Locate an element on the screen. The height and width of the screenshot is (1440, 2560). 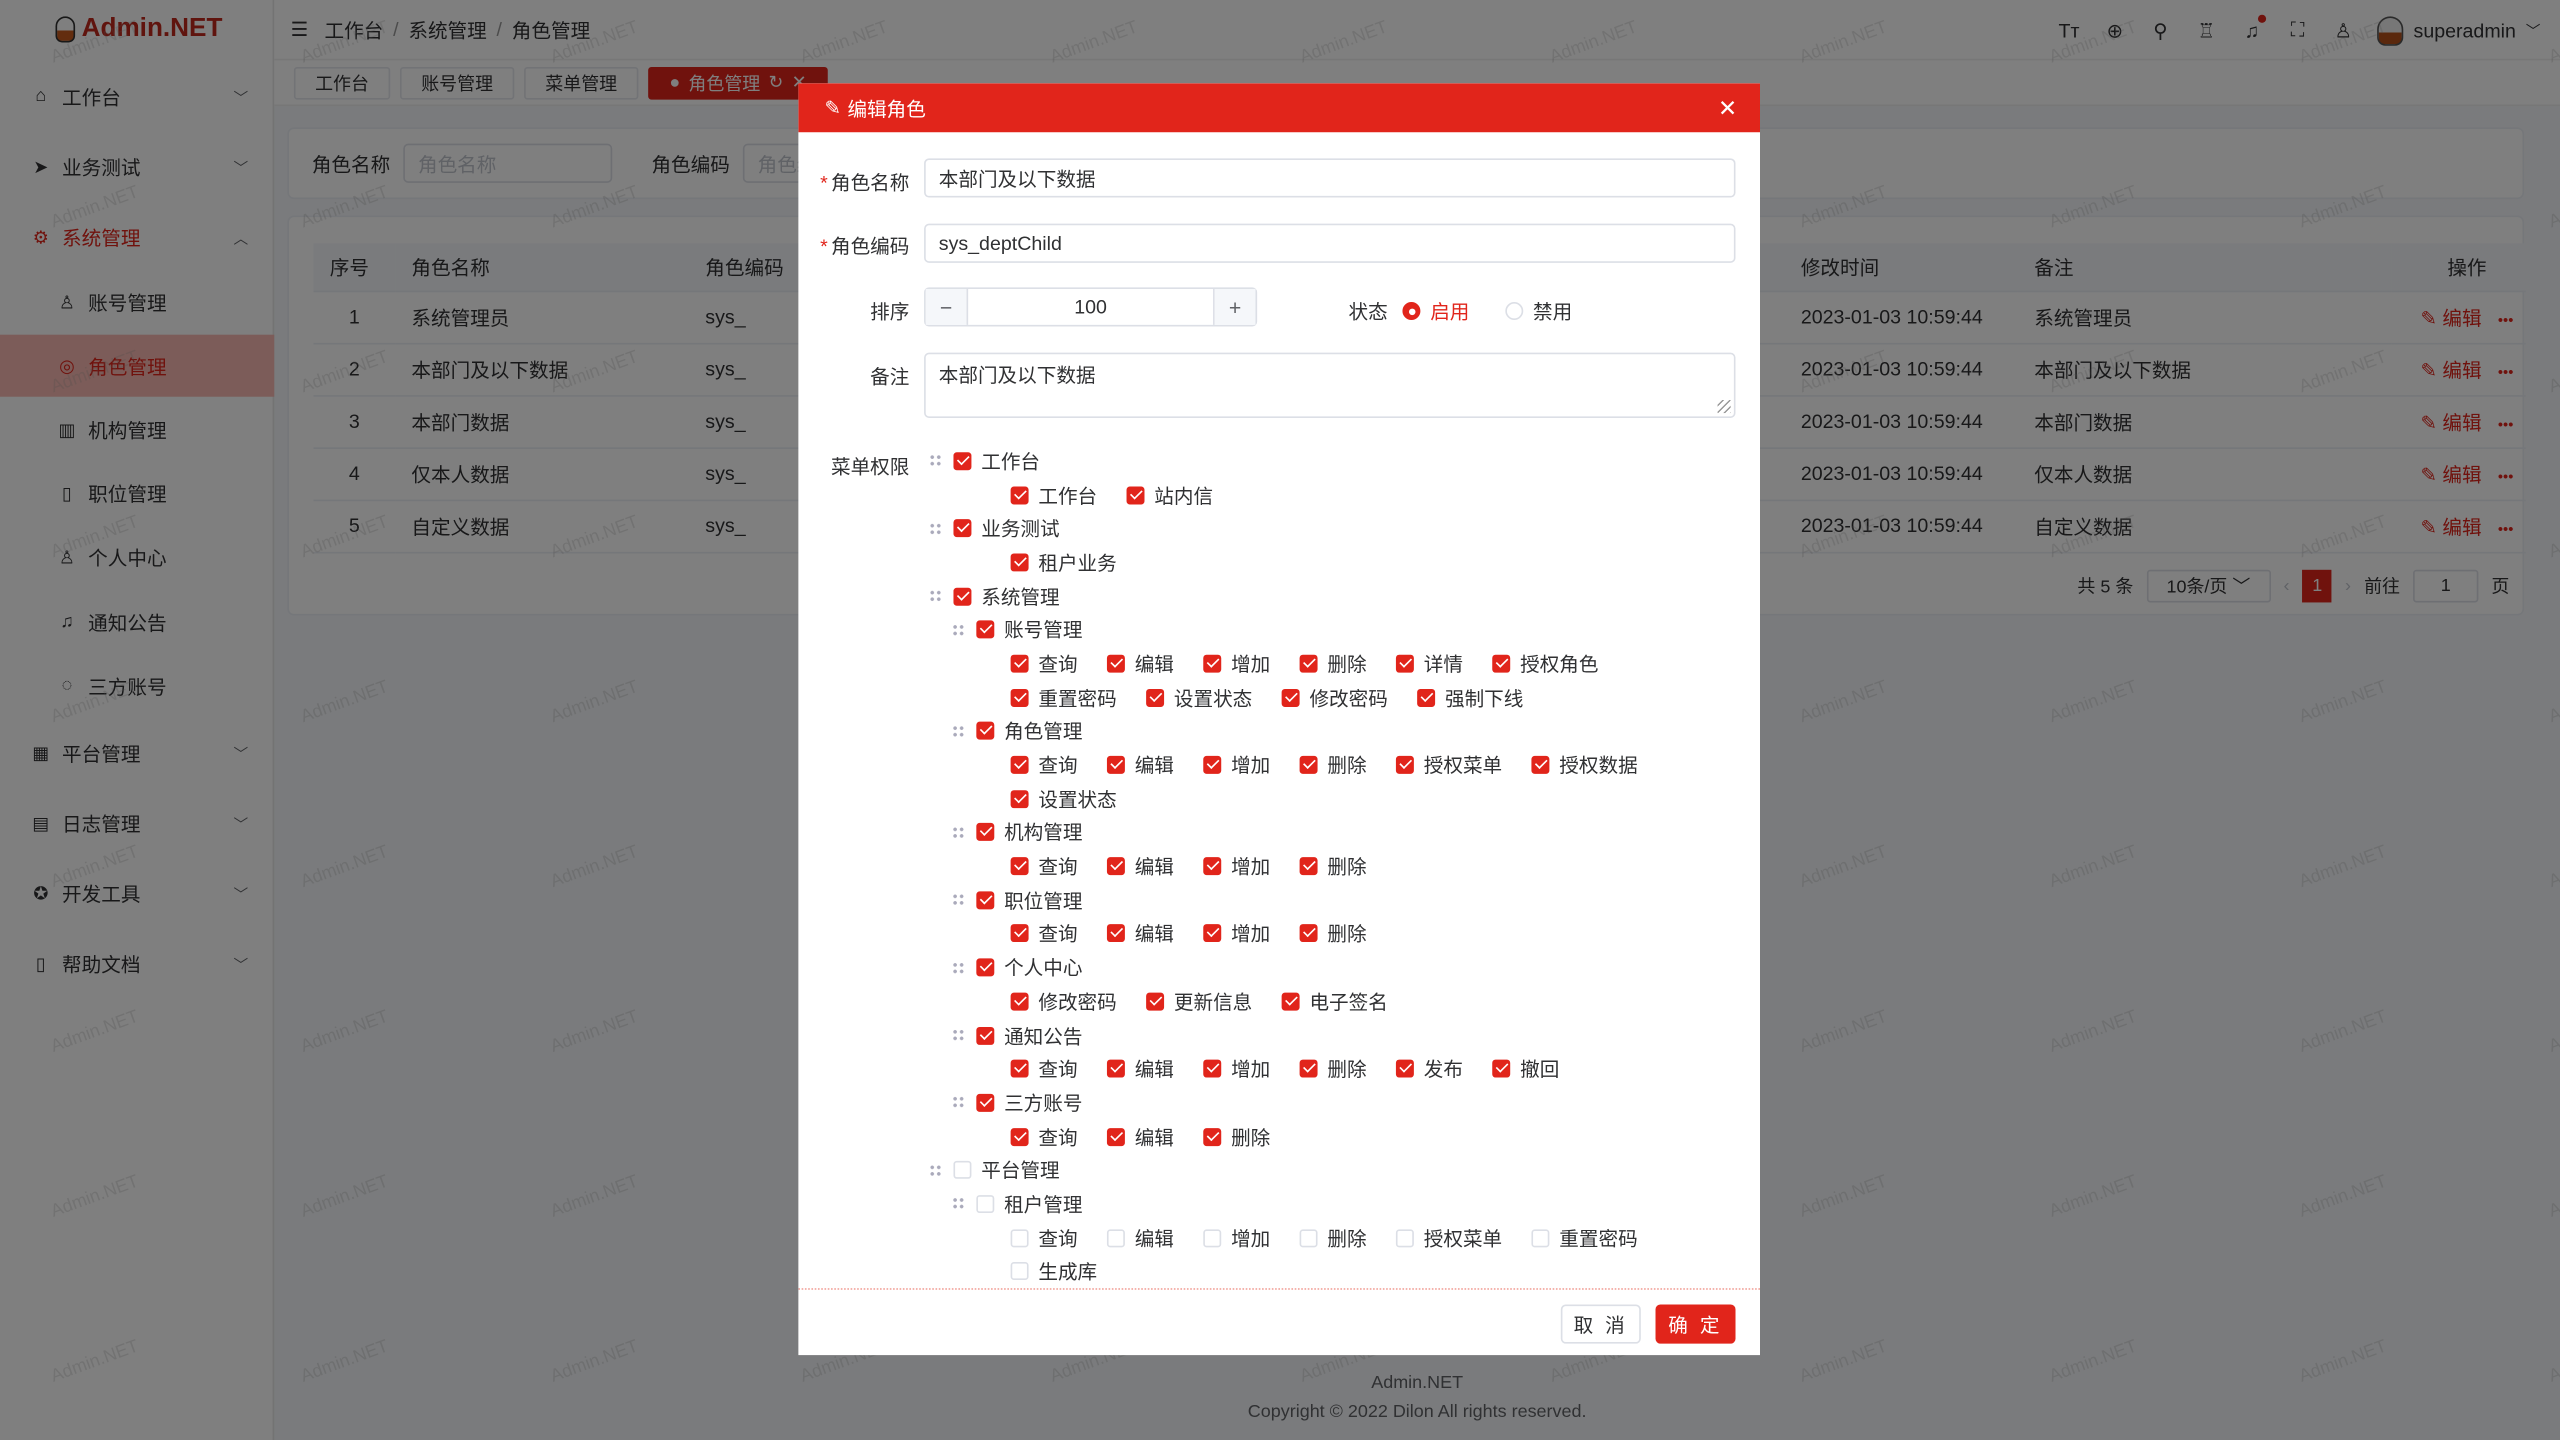
status-disabled-radio: 禁用 is located at coordinates (1538, 311).